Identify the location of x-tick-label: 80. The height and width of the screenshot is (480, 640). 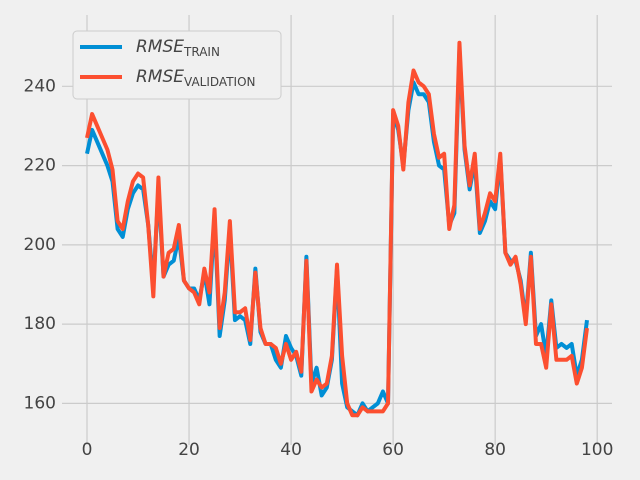
(495, 450).